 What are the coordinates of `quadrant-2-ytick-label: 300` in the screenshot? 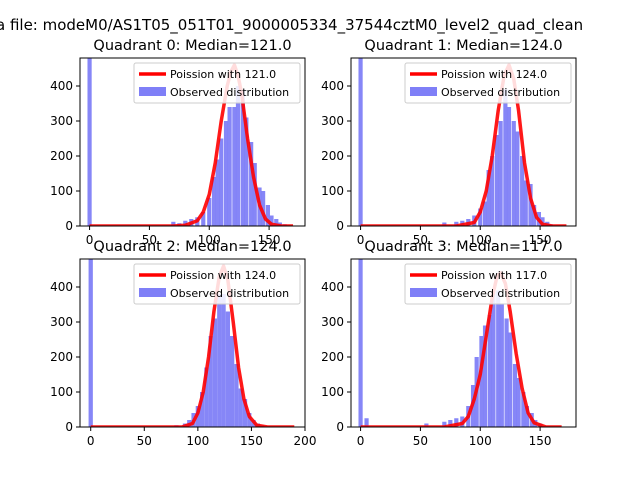 It's located at (61, 322).